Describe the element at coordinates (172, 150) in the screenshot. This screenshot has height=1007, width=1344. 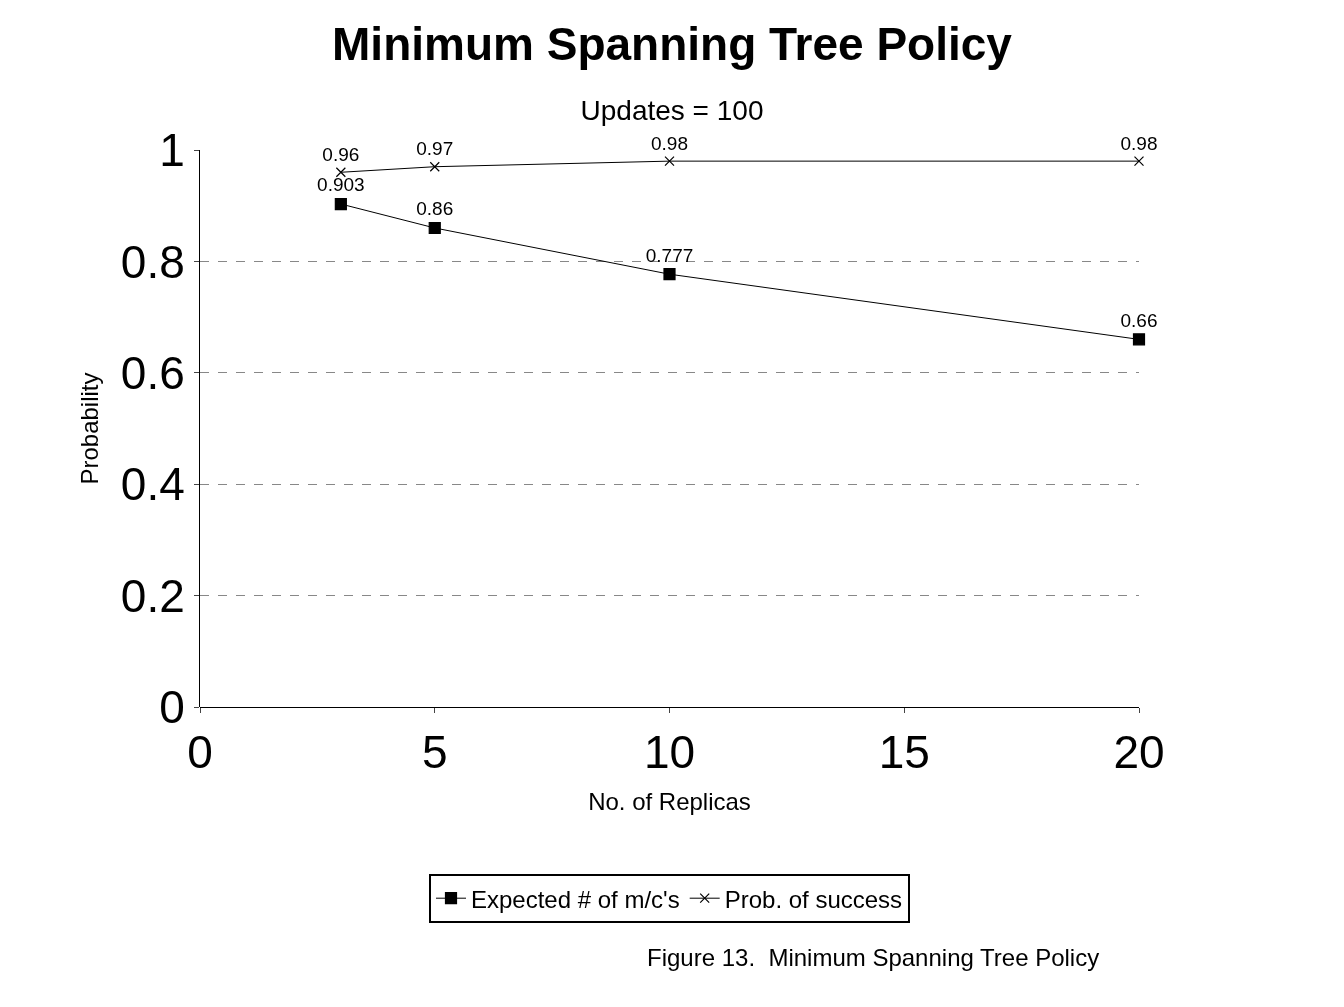
I see `y-tick-label: 1` at that location.